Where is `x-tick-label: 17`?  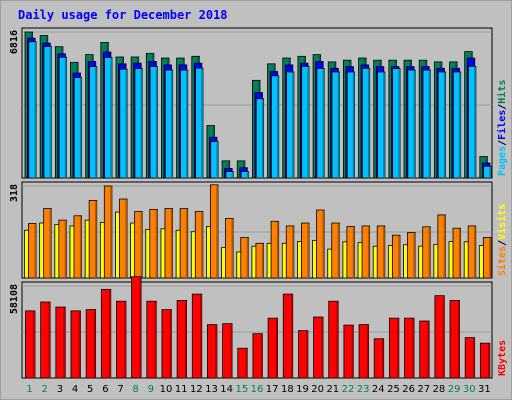 x-tick-label: 17 is located at coordinates (272, 389).